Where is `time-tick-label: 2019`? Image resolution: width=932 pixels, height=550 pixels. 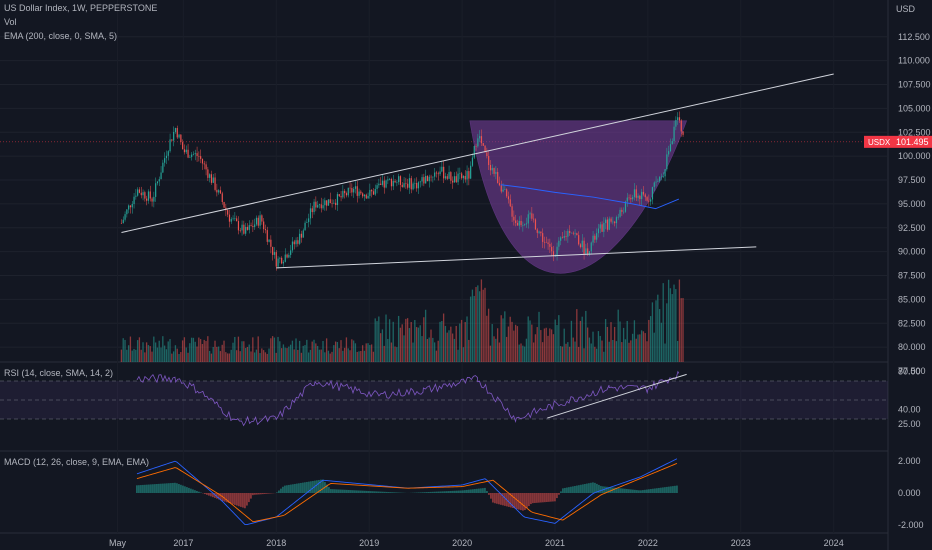
time-tick-label: 2019 is located at coordinates (369, 543).